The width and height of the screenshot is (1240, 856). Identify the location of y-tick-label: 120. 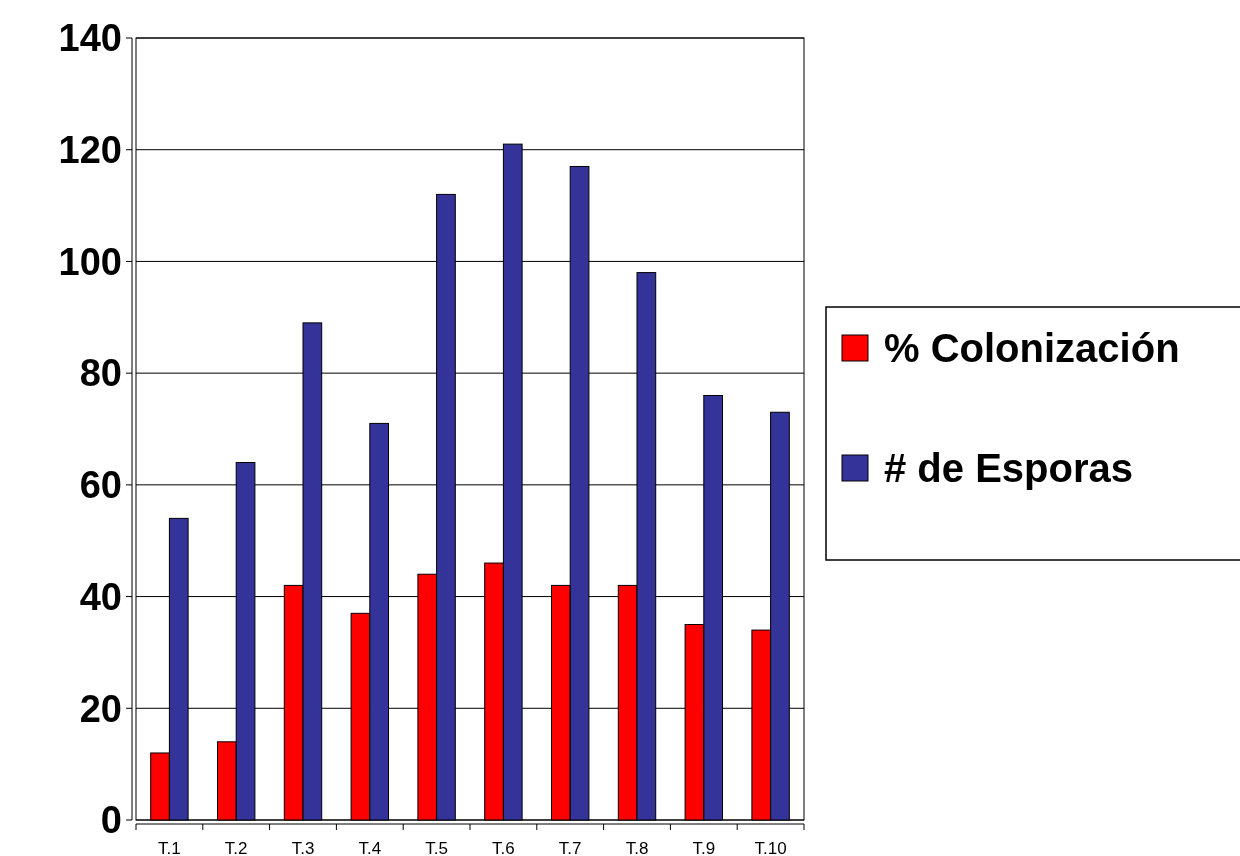
(90, 150).